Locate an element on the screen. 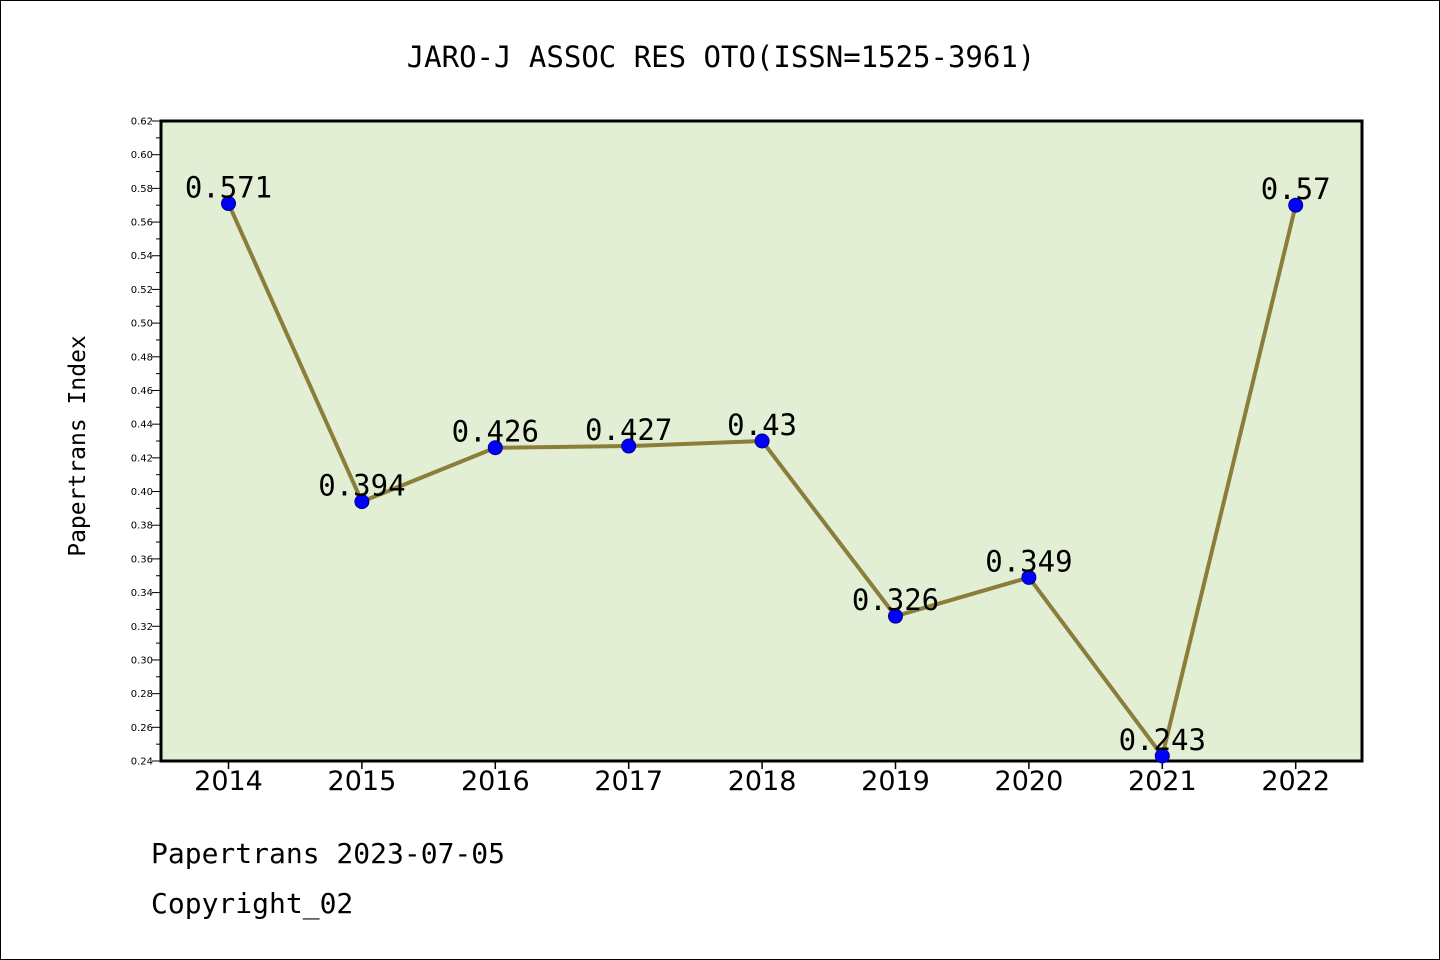  y-tick-label: 0.58 is located at coordinates (142, 189).